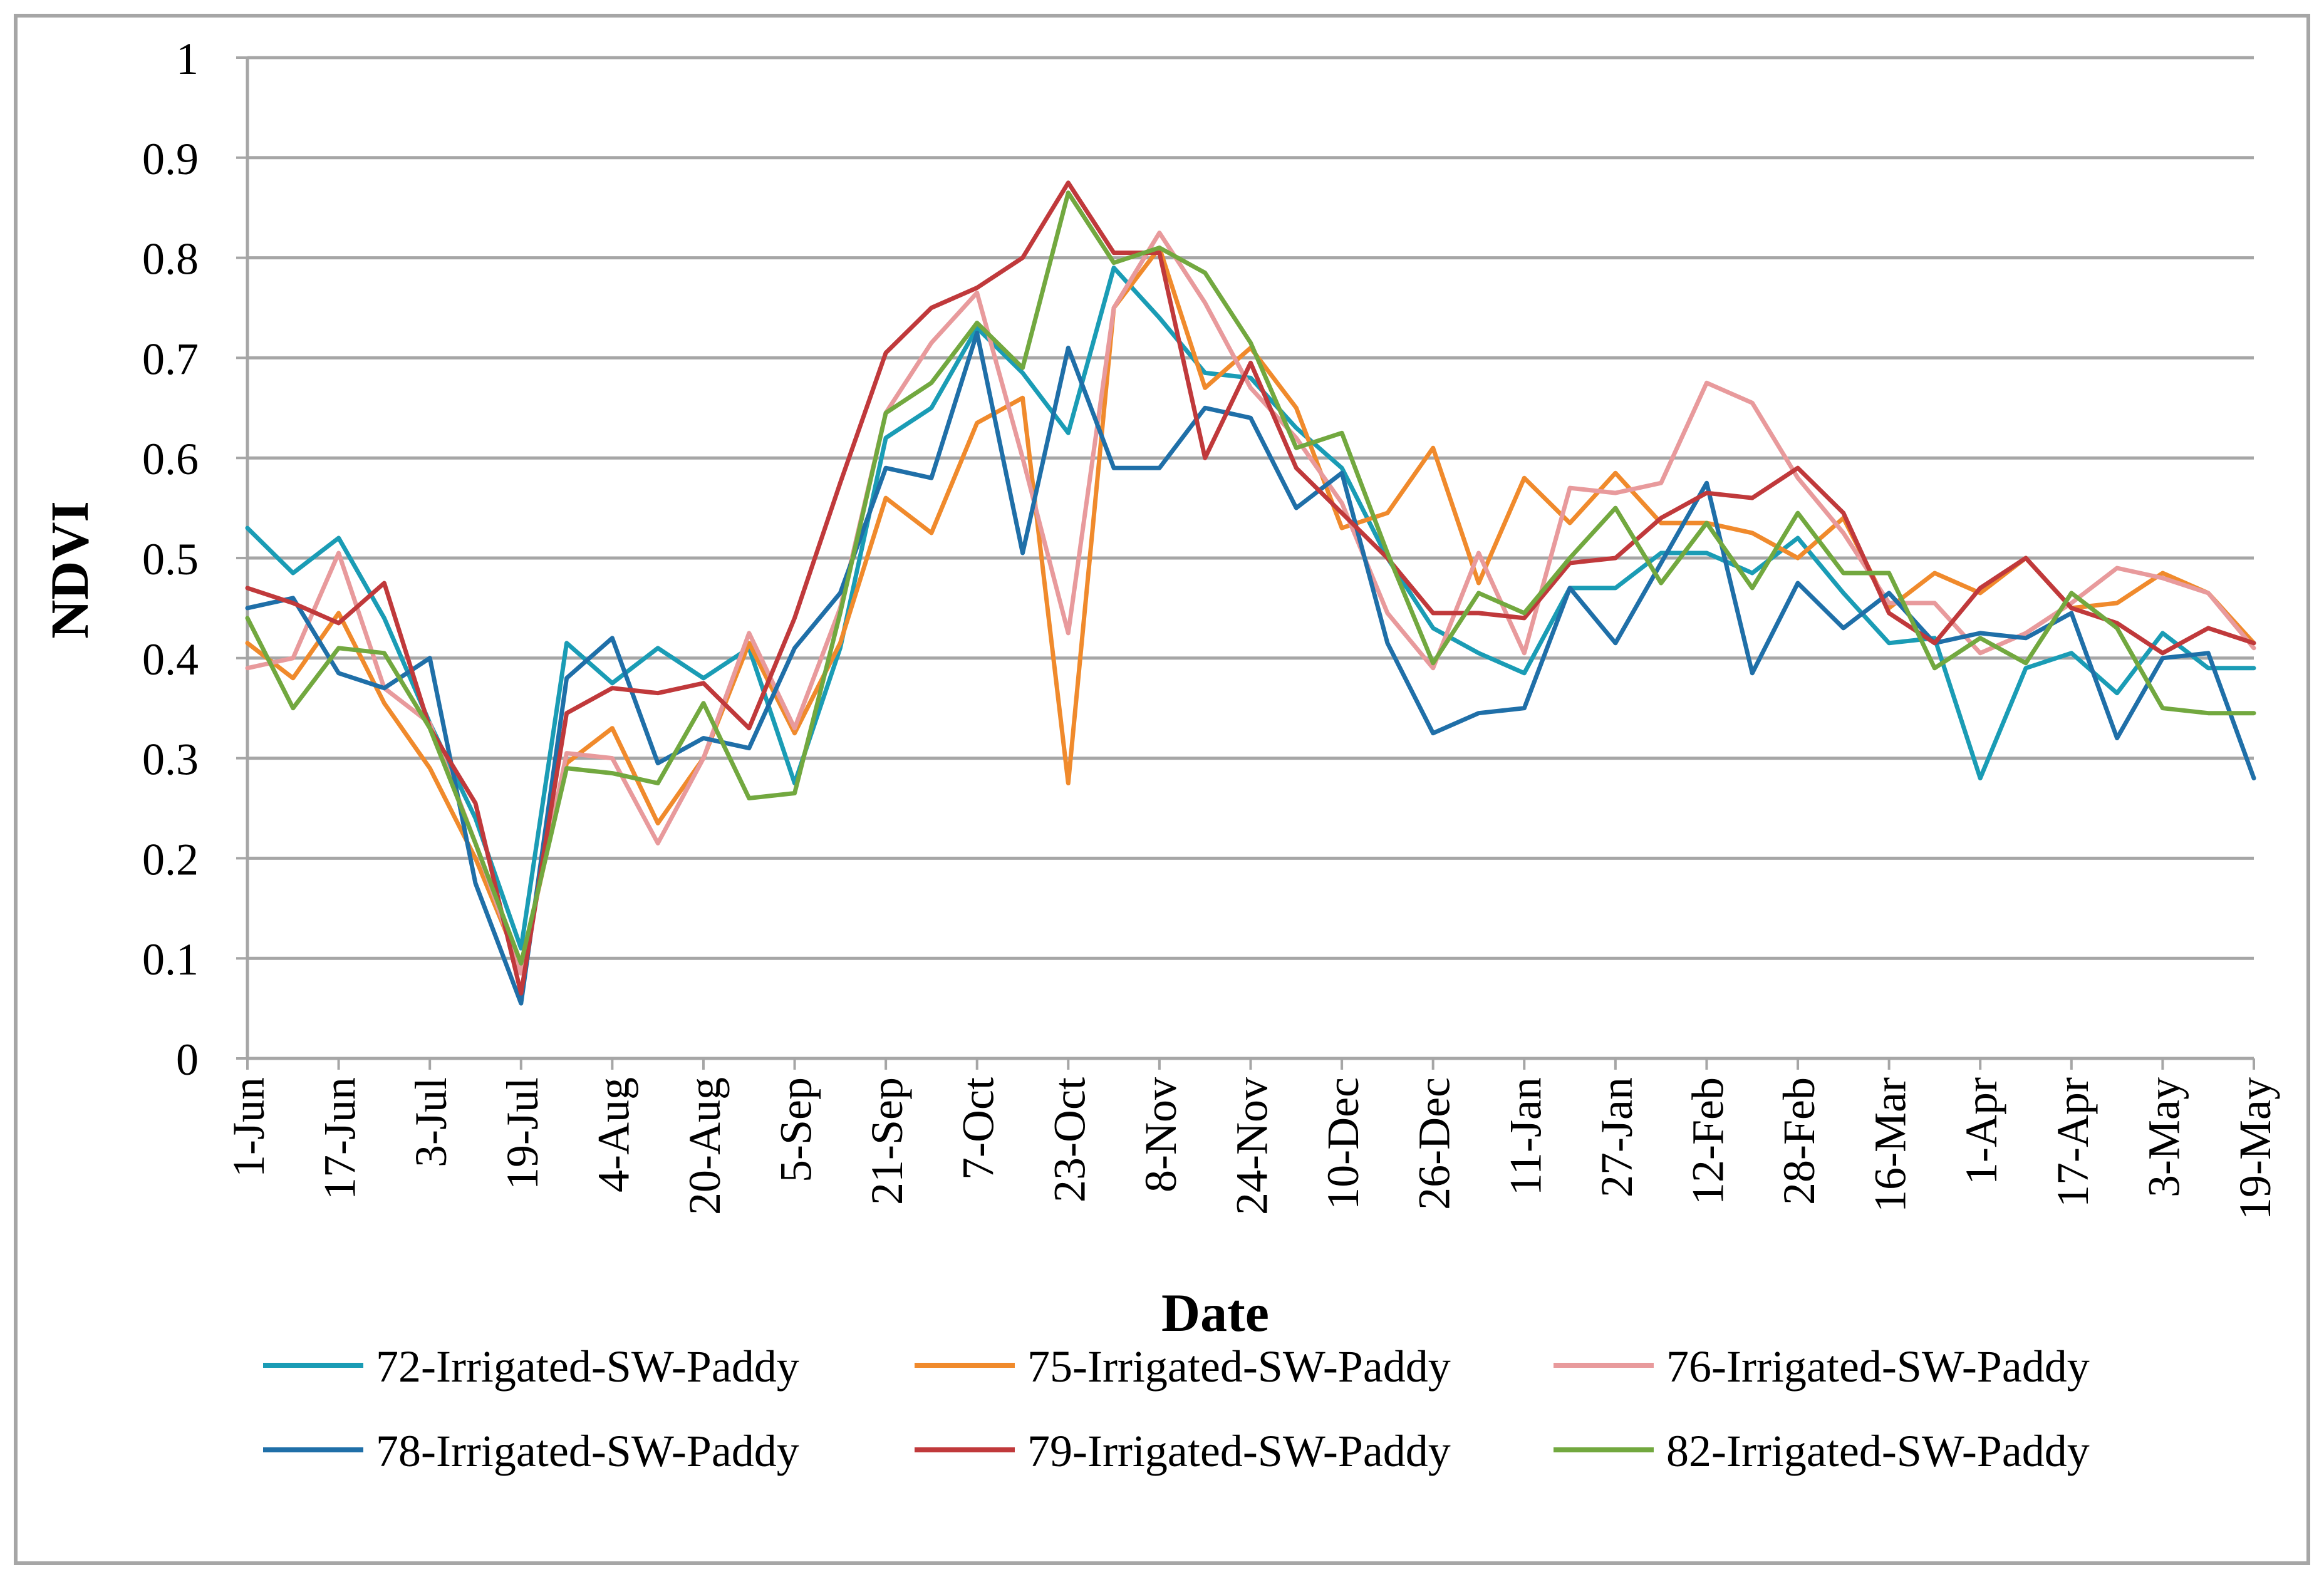  Describe the element at coordinates (170, 960) in the screenshot. I see `y-tick-label: 0.1` at that location.